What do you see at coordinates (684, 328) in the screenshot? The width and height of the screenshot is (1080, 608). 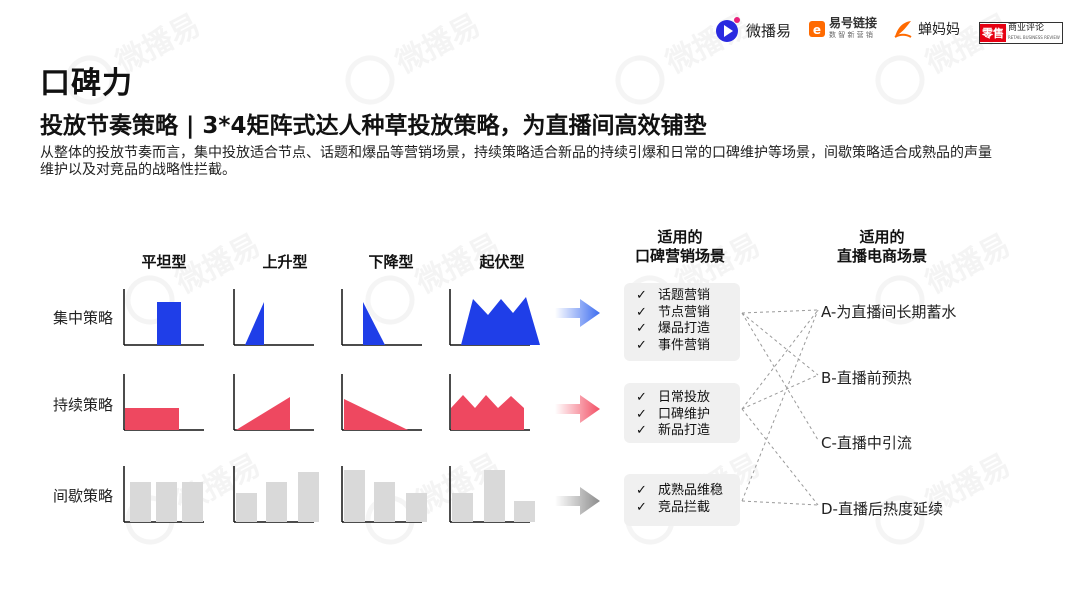 I see `scene-item-label: 爆品打造` at bounding box center [684, 328].